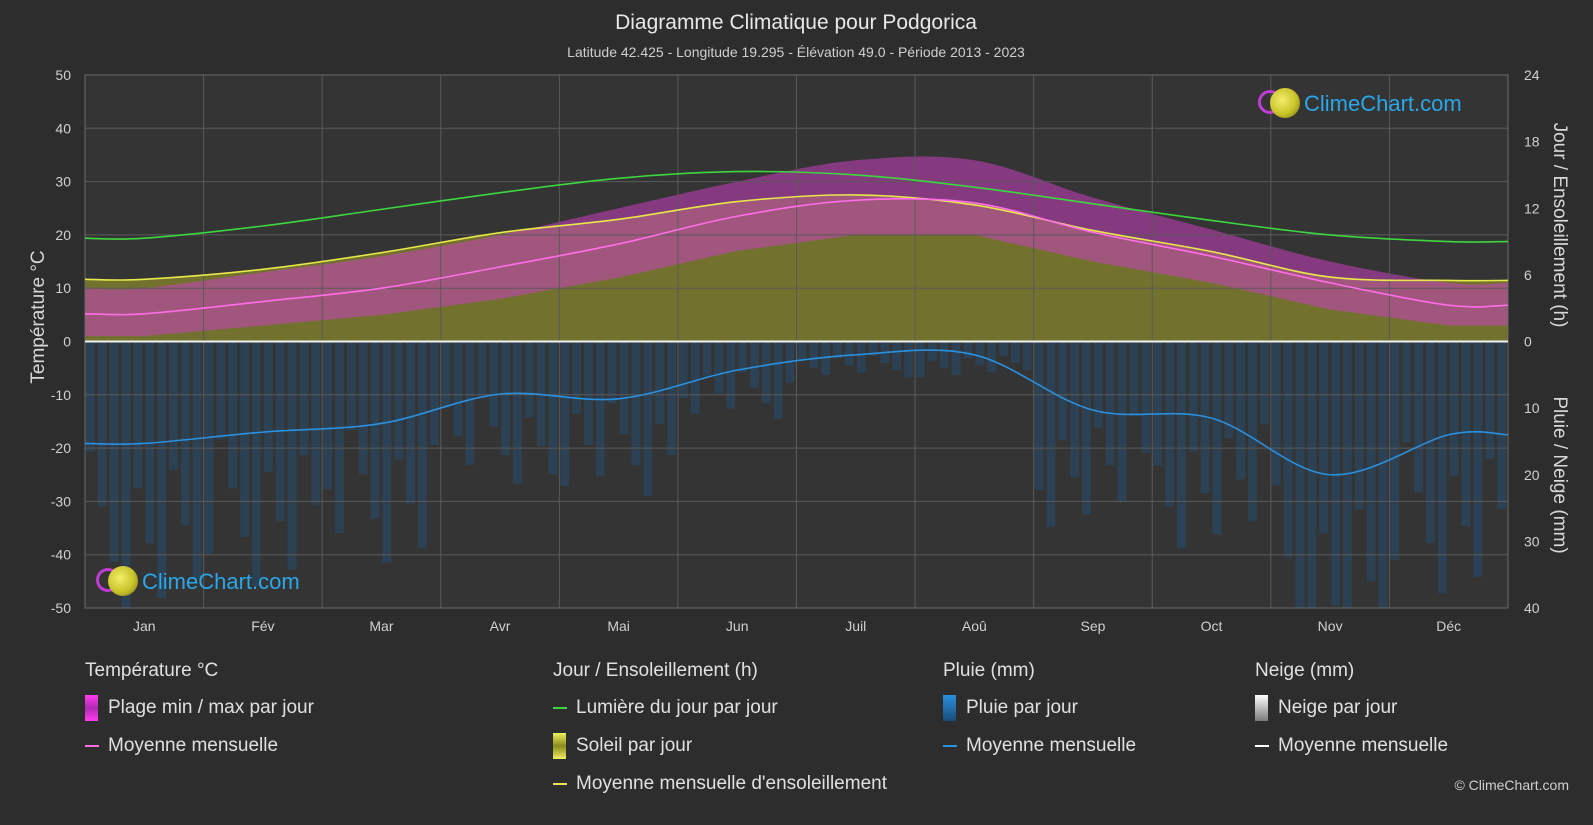  Describe the element at coordinates (737, 626) in the screenshot. I see `x-tick-label: Jun` at that location.